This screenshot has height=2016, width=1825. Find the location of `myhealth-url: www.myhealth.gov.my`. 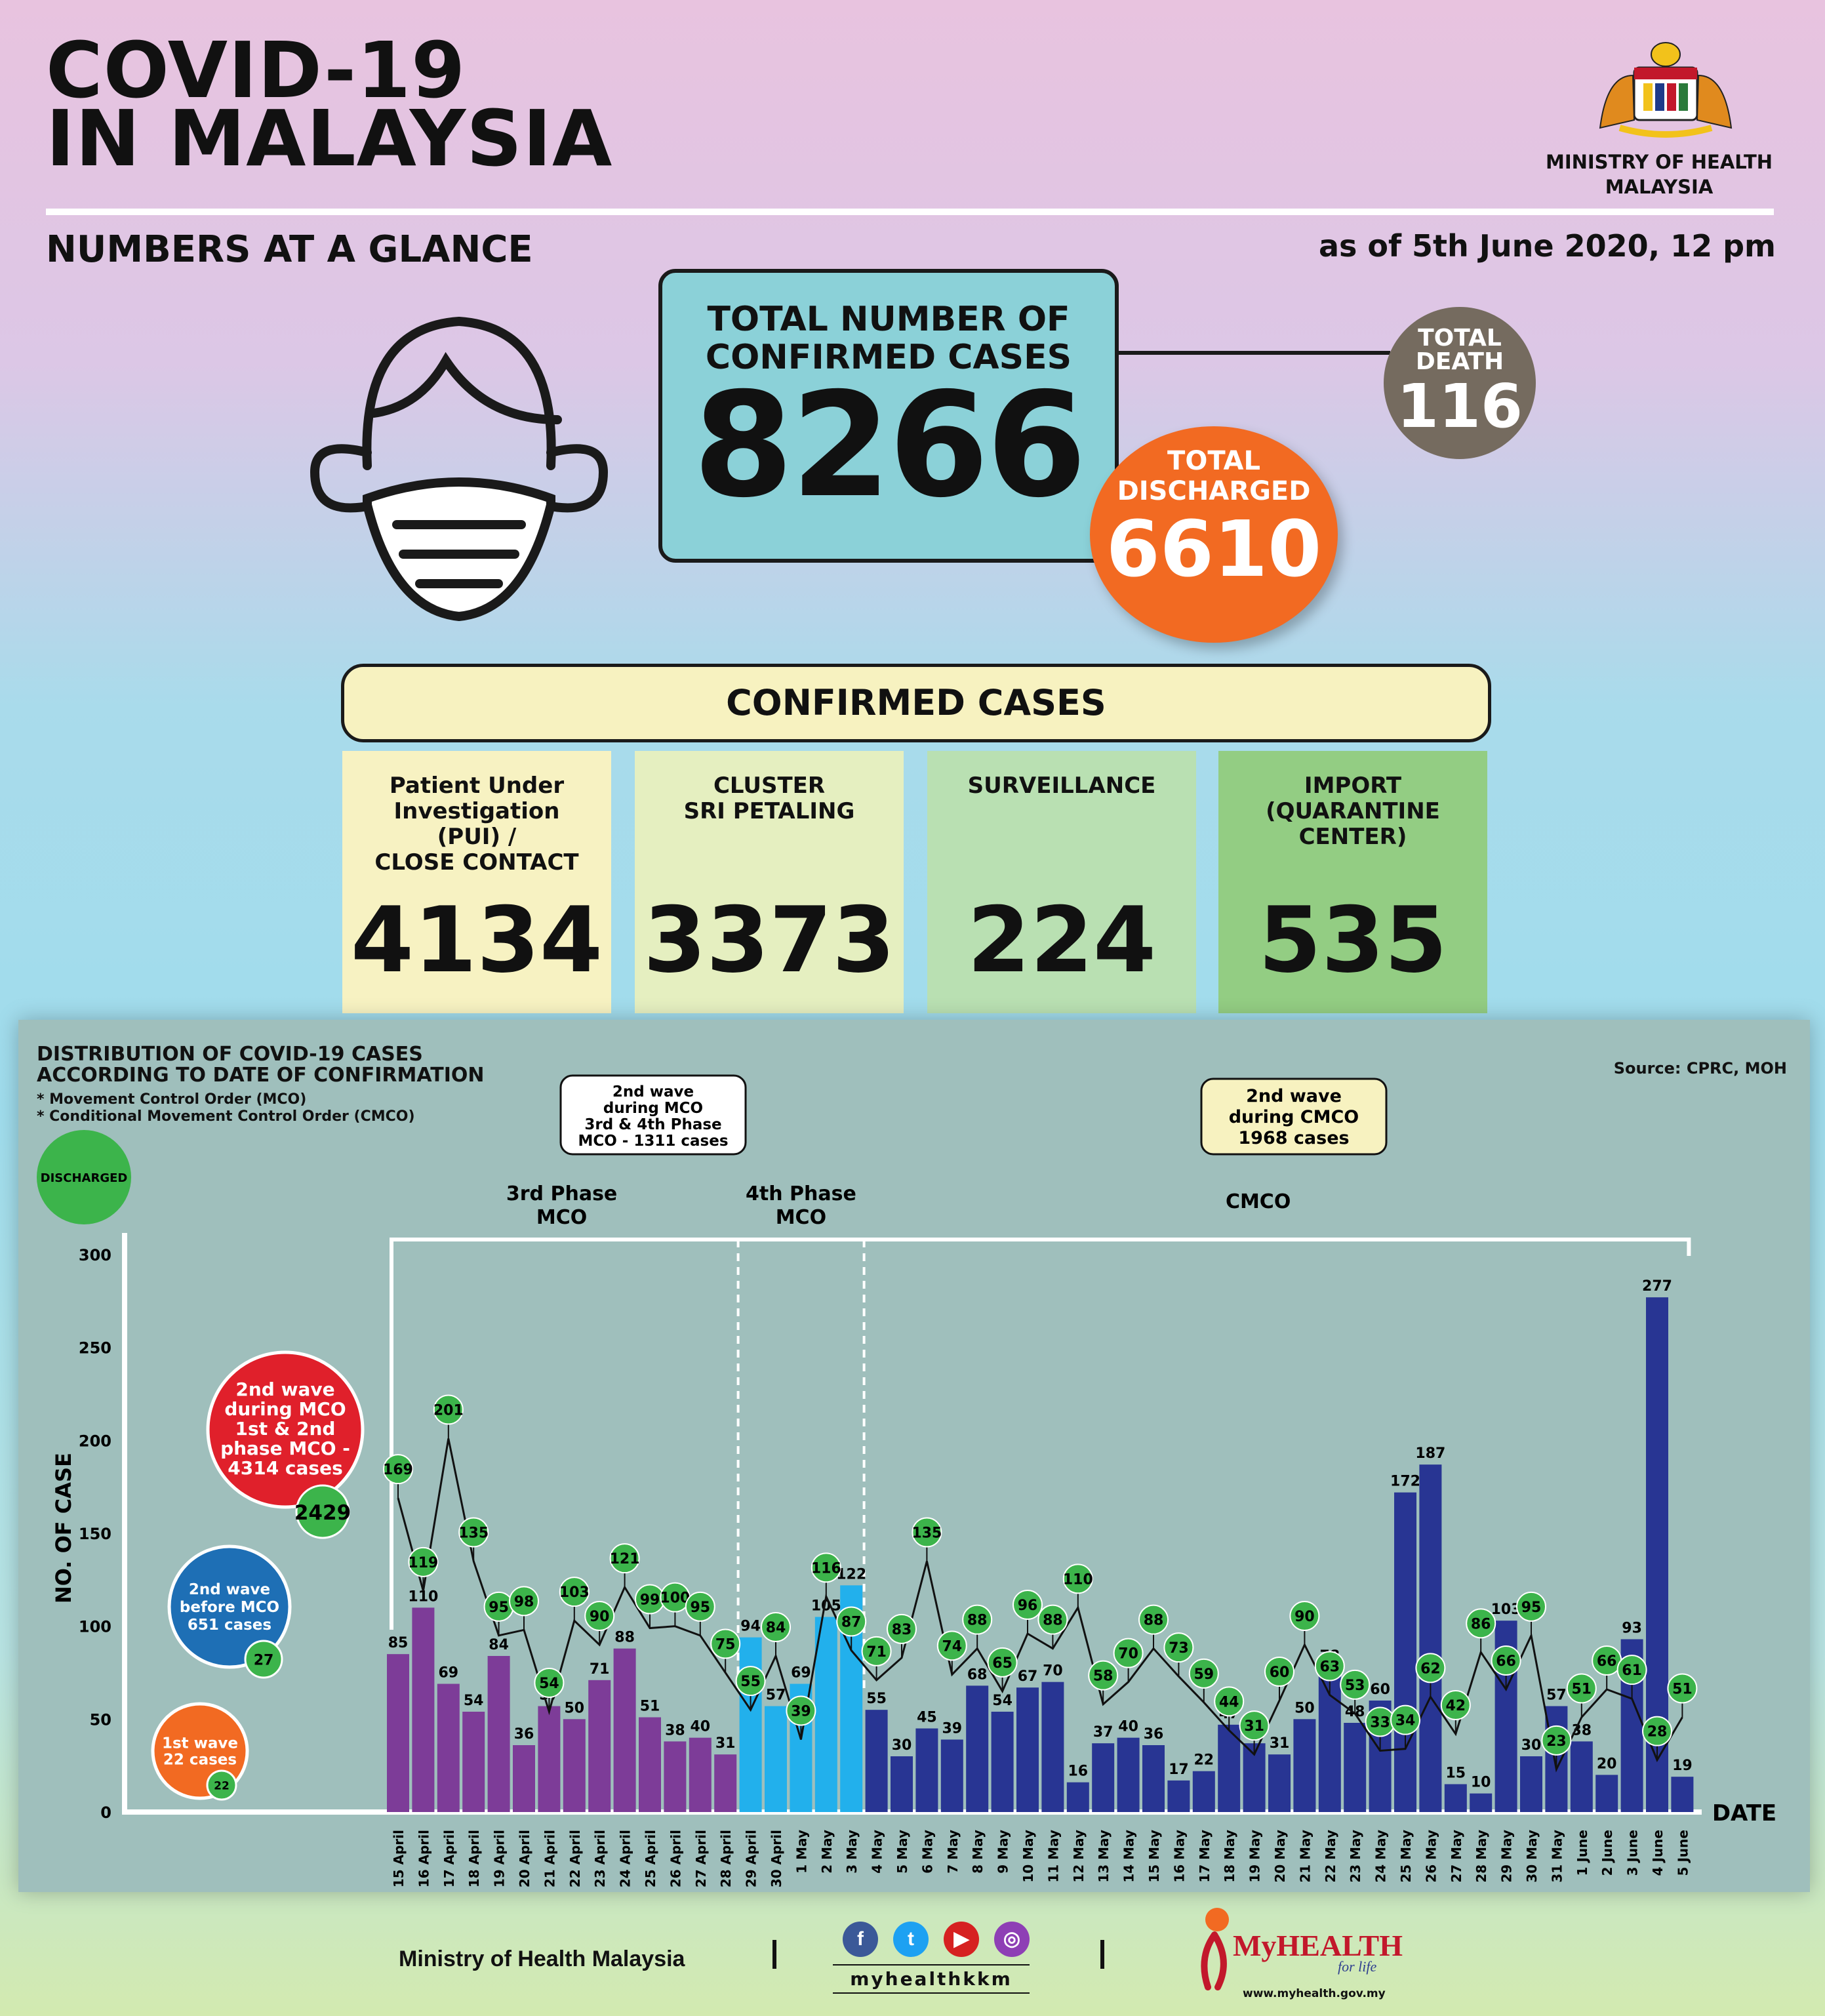

myhealth-url: www.myhealth.gov.my is located at coordinates (1314, 1993).